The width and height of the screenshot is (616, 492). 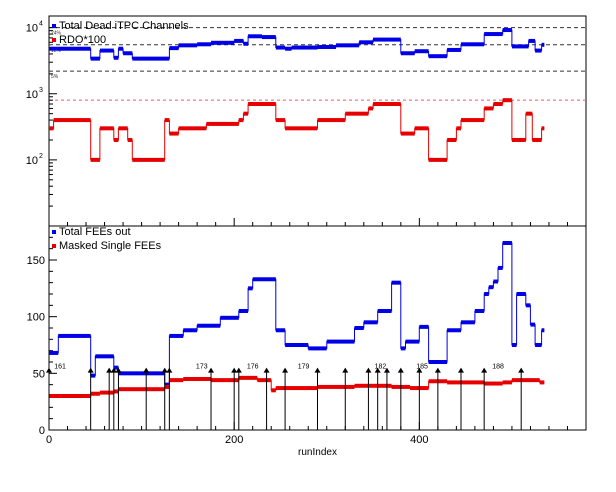 I want to click on run-marker-label: 188, so click(x=498, y=367).